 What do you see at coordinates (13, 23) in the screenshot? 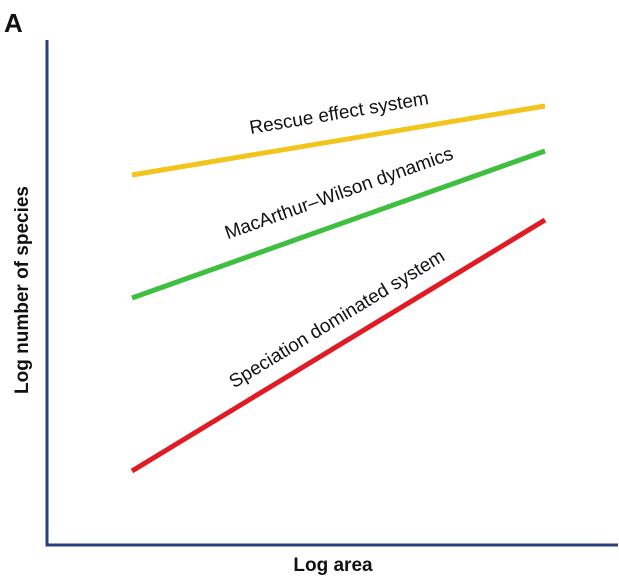
I see `panel-label: A` at bounding box center [13, 23].